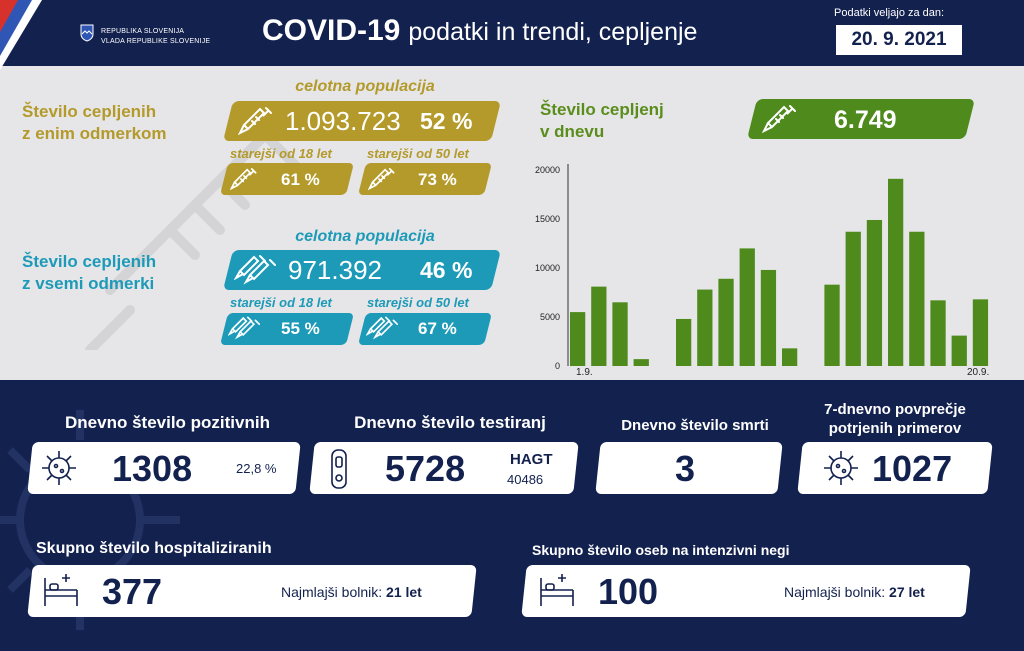 The height and width of the screenshot is (651, 1024). What do you see at coordinates (89, 111) in the screenshot?
I see `one-dose-label-line1: Število cepljenih` at bounding box center [89, 111].